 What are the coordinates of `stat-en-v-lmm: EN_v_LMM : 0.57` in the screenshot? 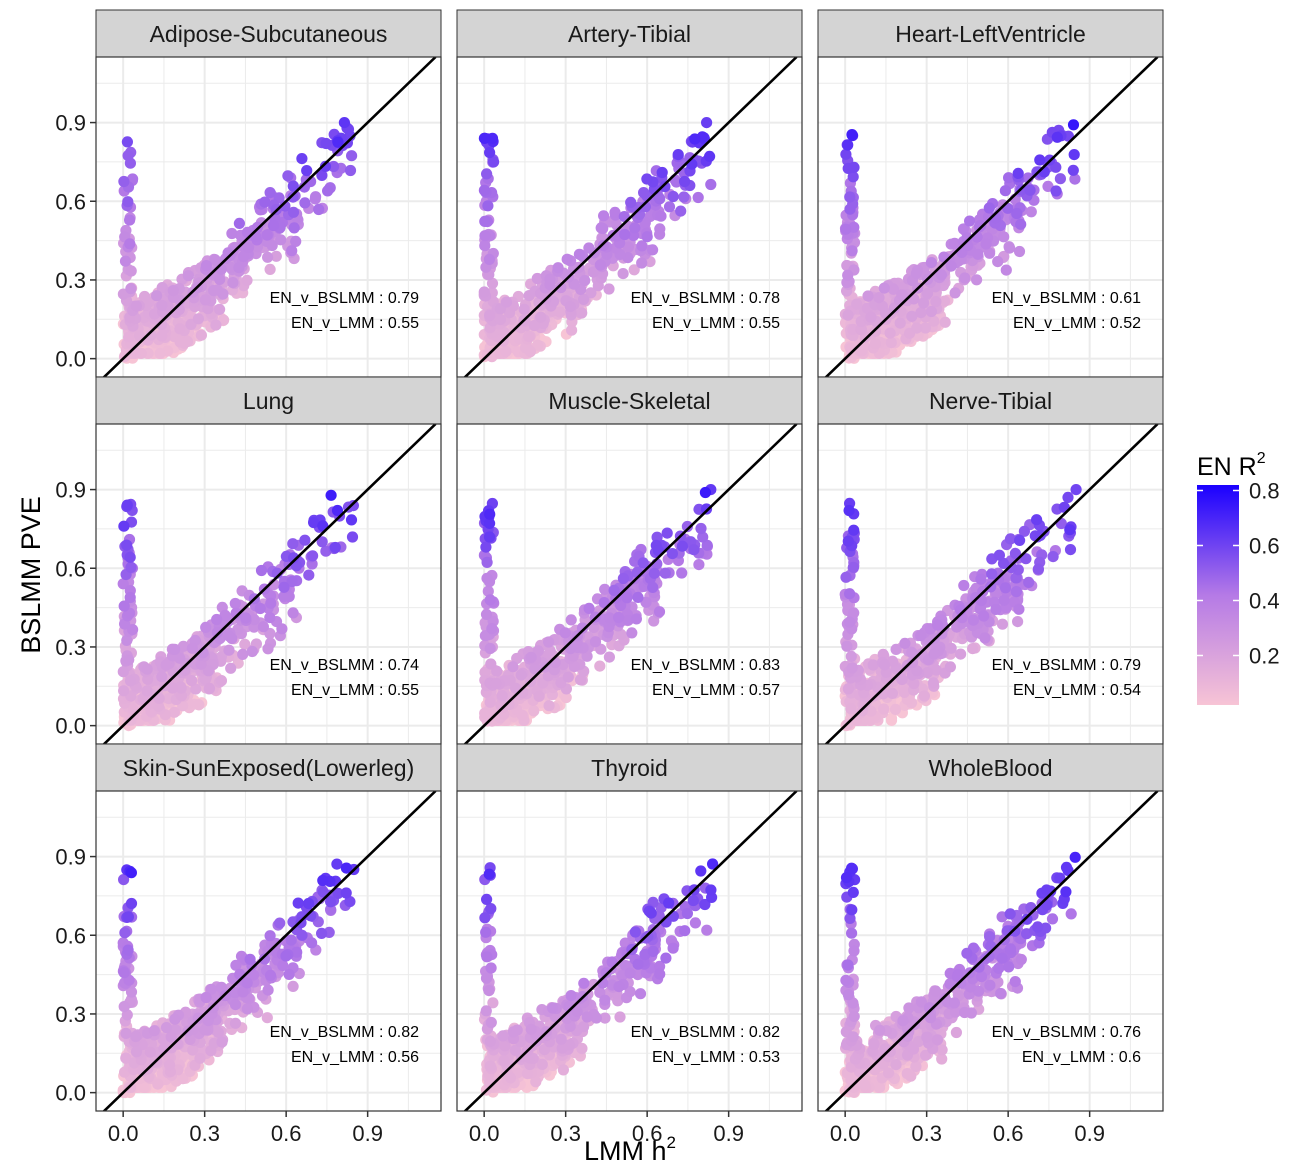 It's located at (716, 690).